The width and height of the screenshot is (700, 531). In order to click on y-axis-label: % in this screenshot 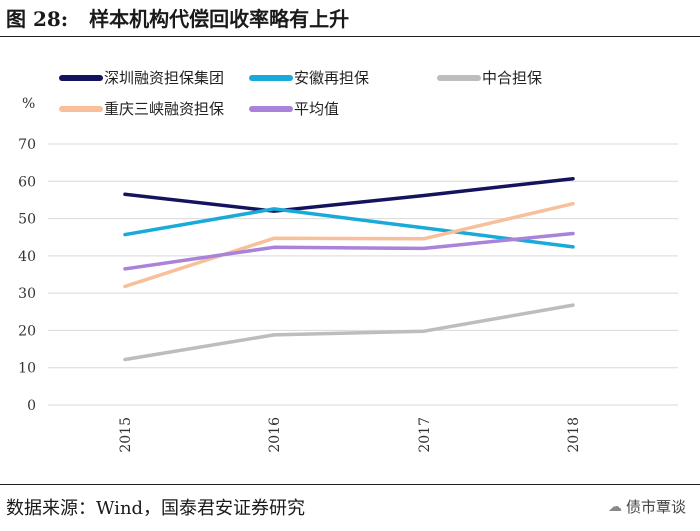, I will do `click(28, 104)`.